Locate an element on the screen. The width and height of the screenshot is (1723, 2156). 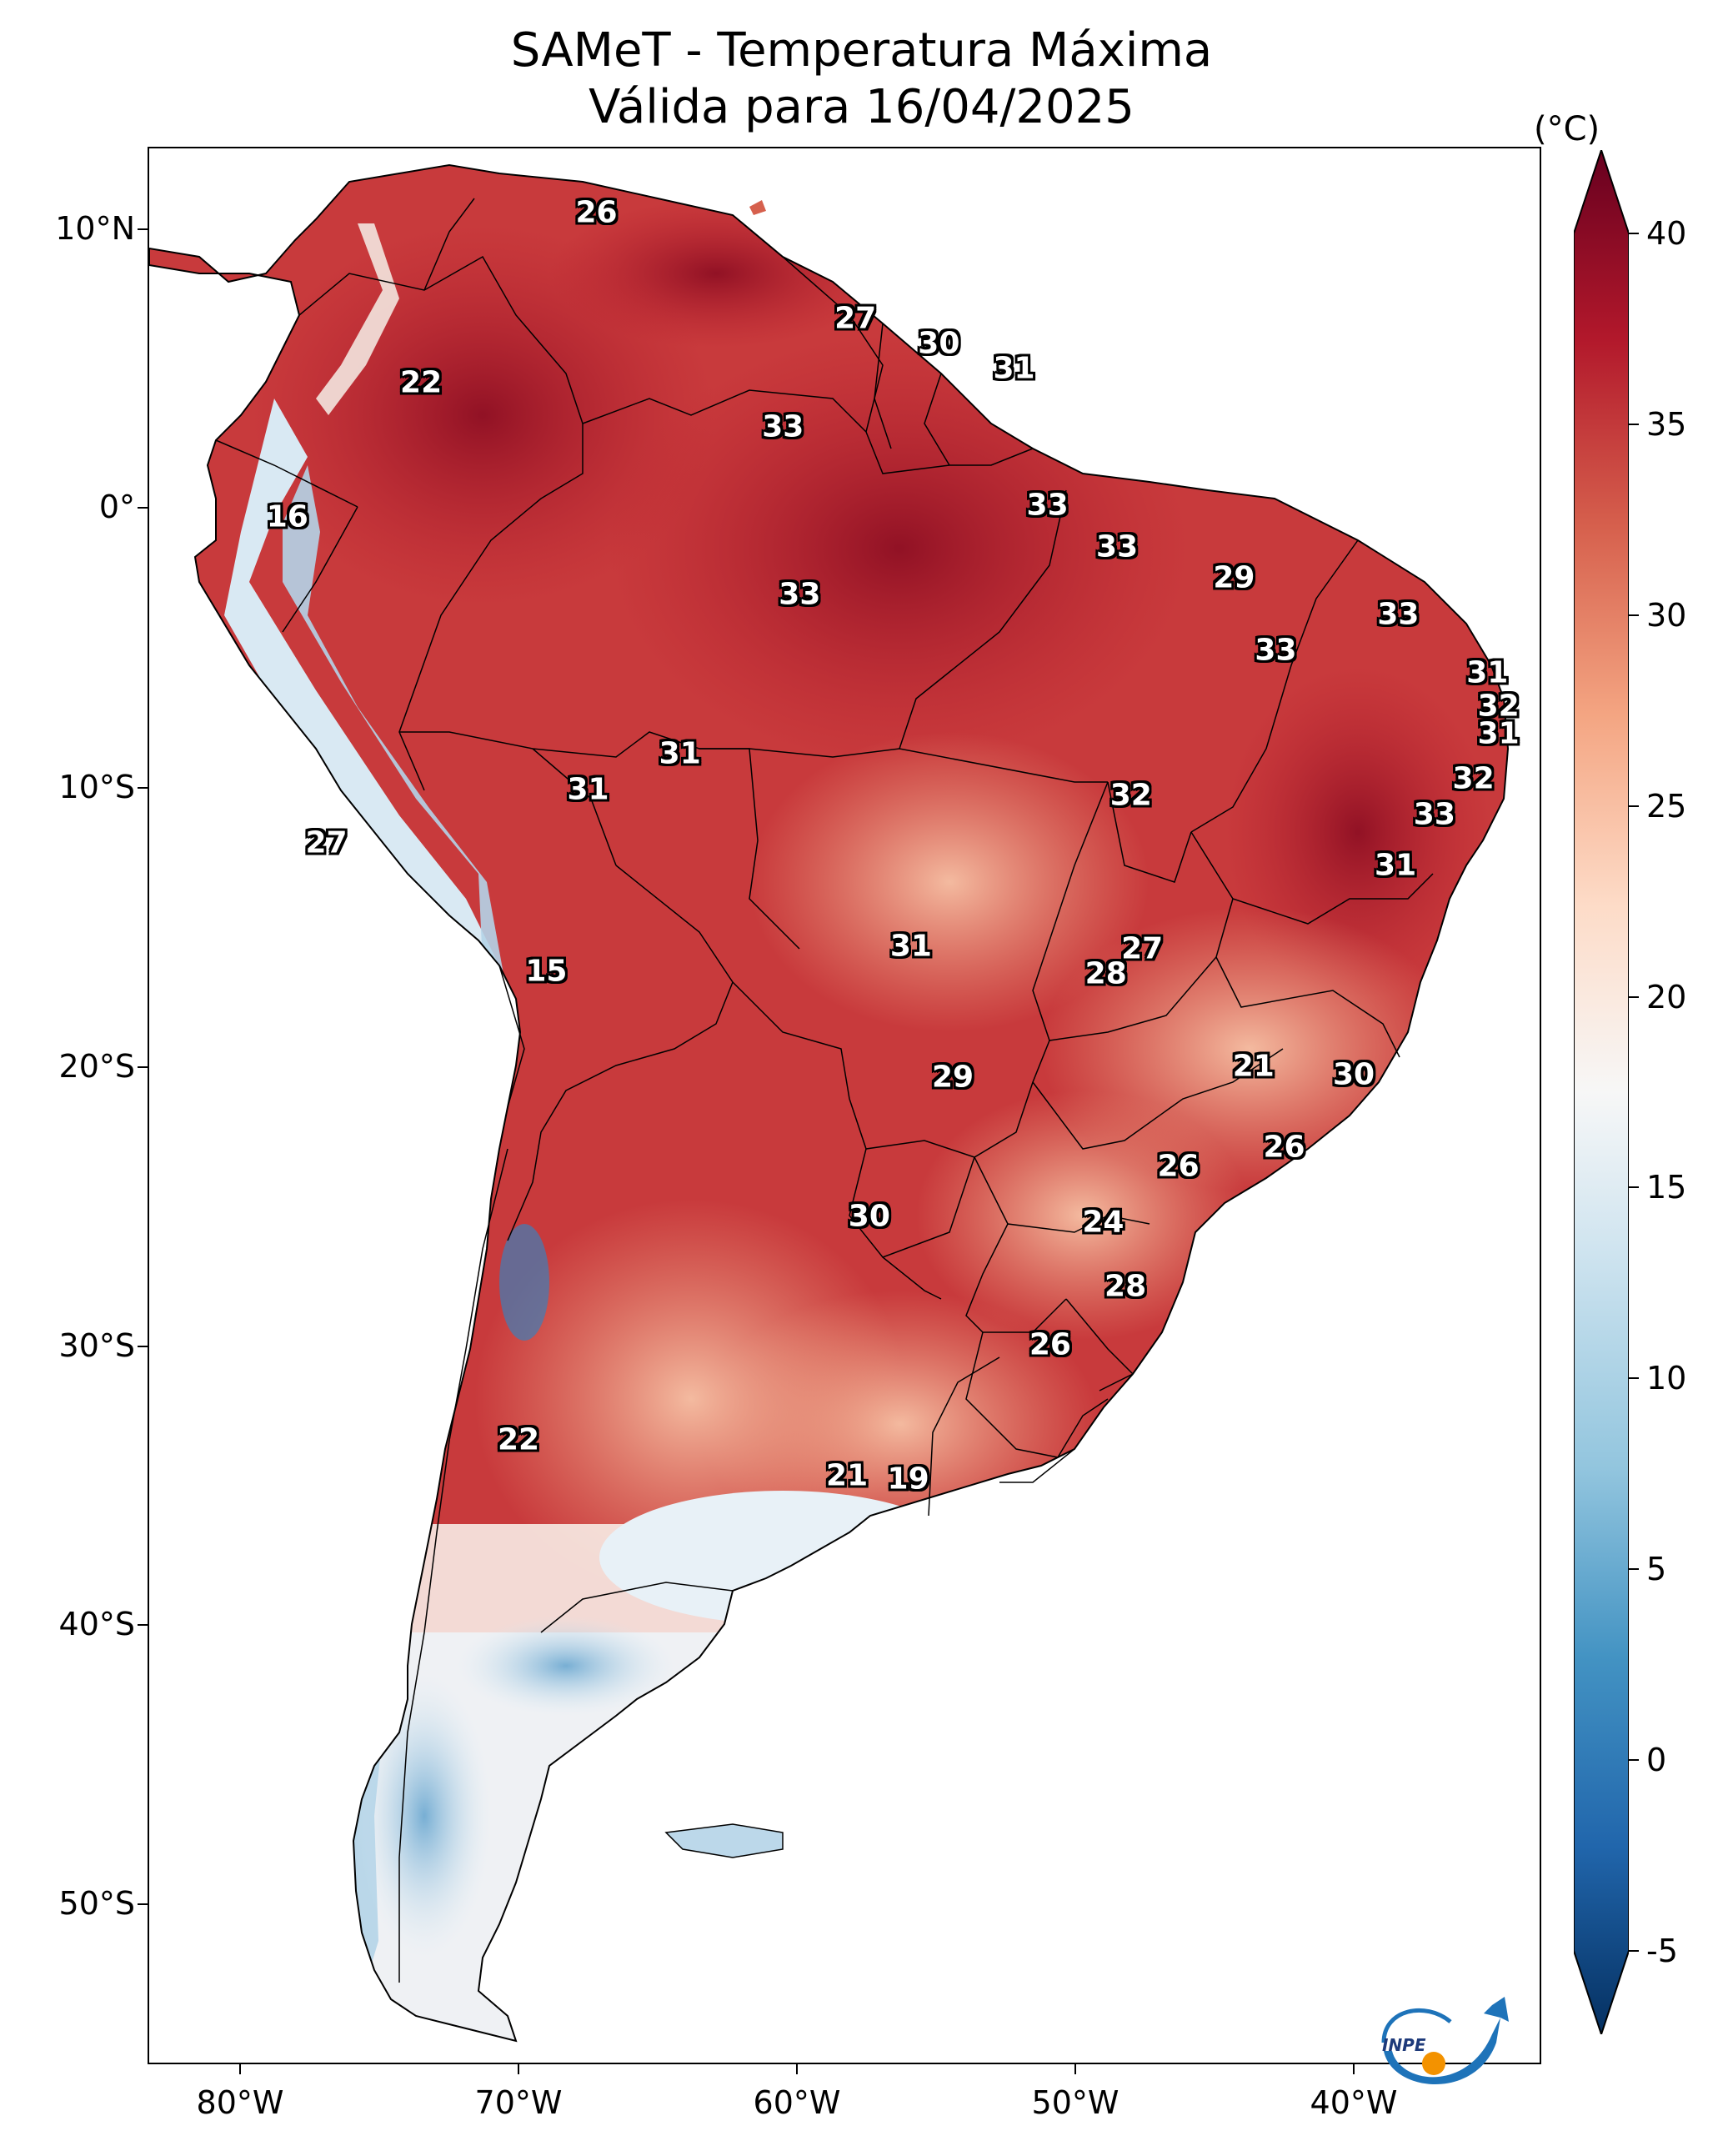
colorbar-tick-label: 5 is located at coordinates (1657, 1569).